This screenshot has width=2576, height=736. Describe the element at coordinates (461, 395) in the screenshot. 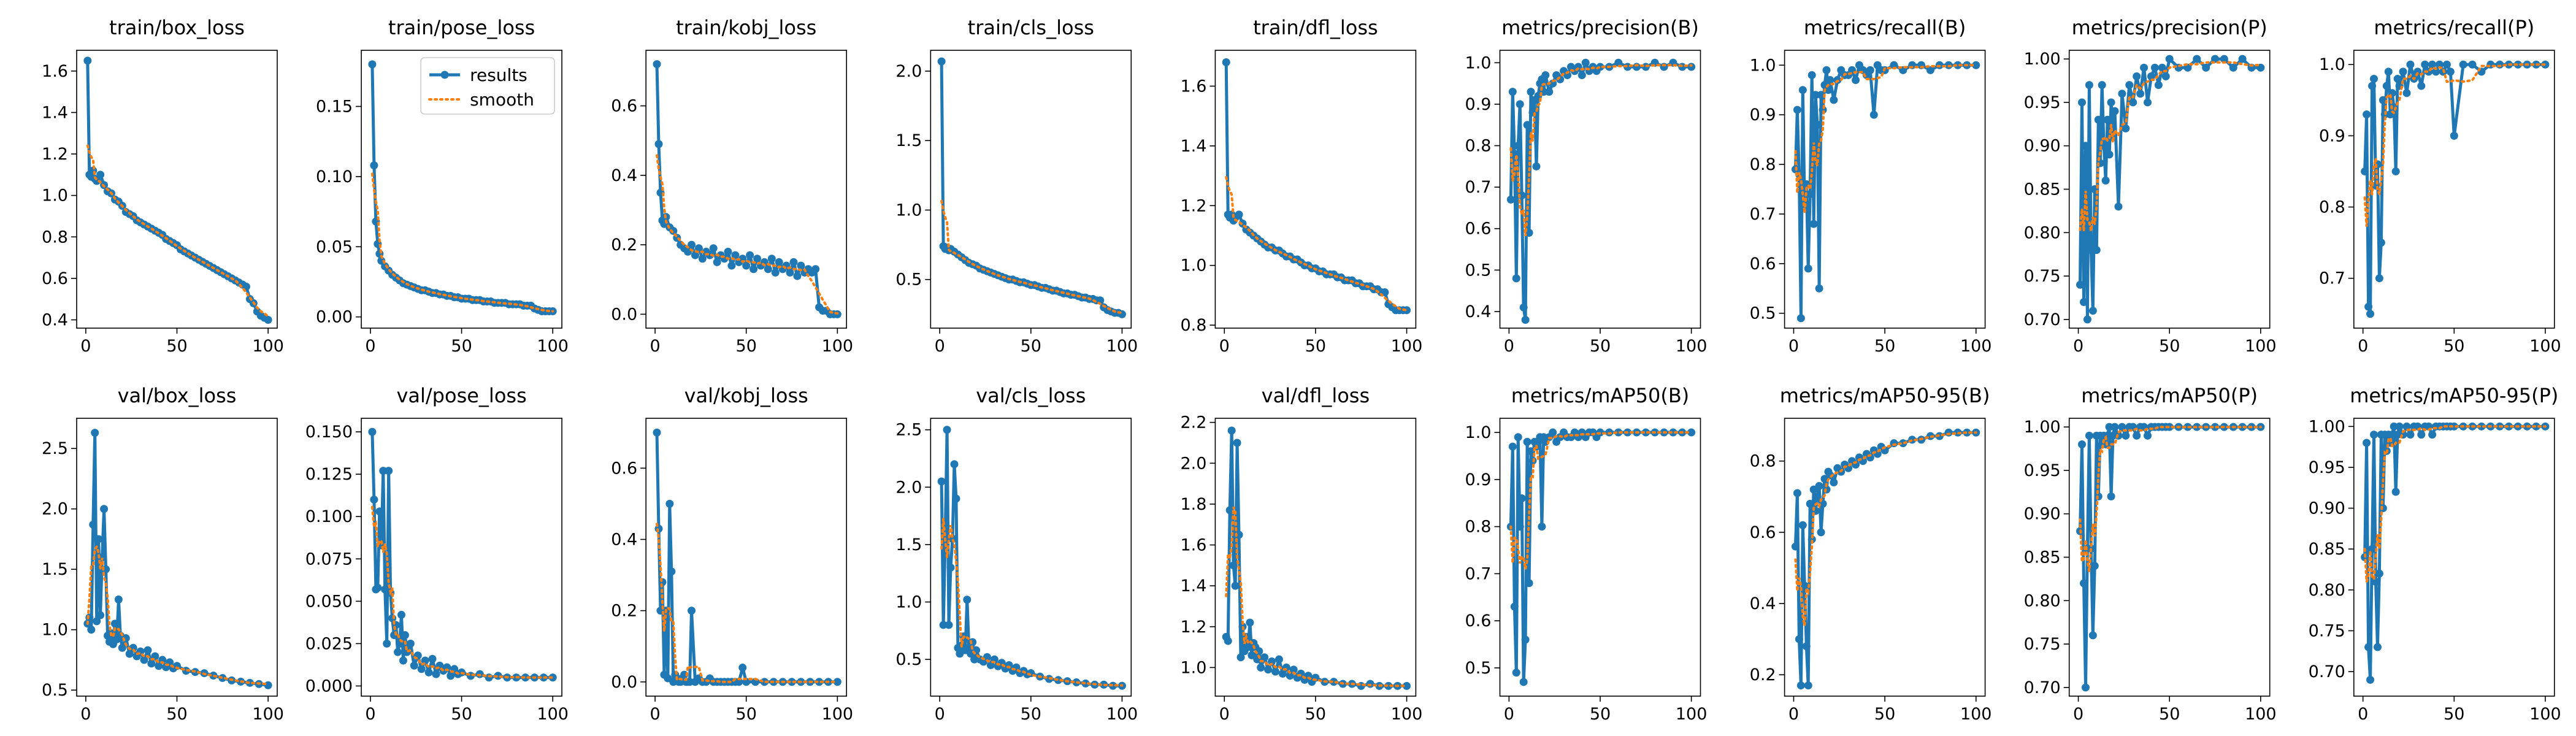

I see `subplot-title: val/pose_loss` at that location.